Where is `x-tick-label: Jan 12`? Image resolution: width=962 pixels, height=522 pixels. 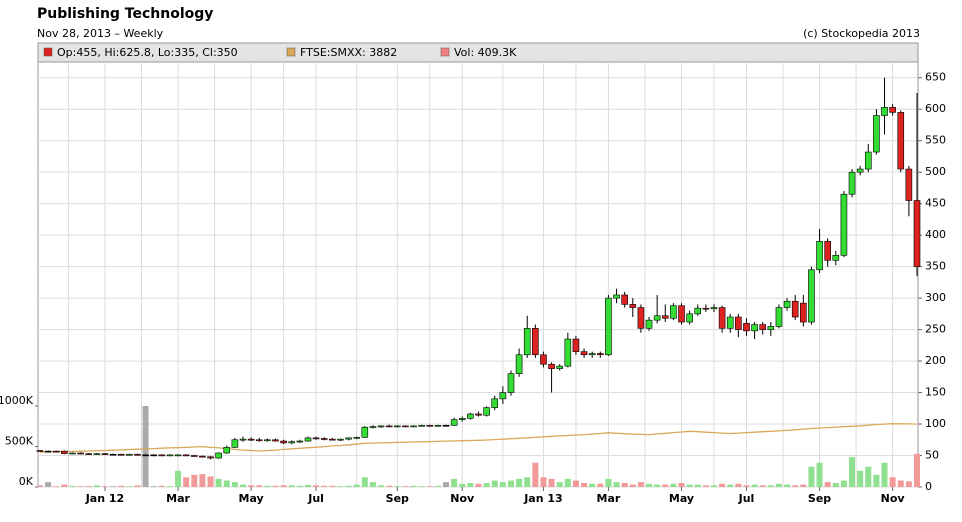
x-tick-label: Jan 12 is located at coordinates (104, 498).